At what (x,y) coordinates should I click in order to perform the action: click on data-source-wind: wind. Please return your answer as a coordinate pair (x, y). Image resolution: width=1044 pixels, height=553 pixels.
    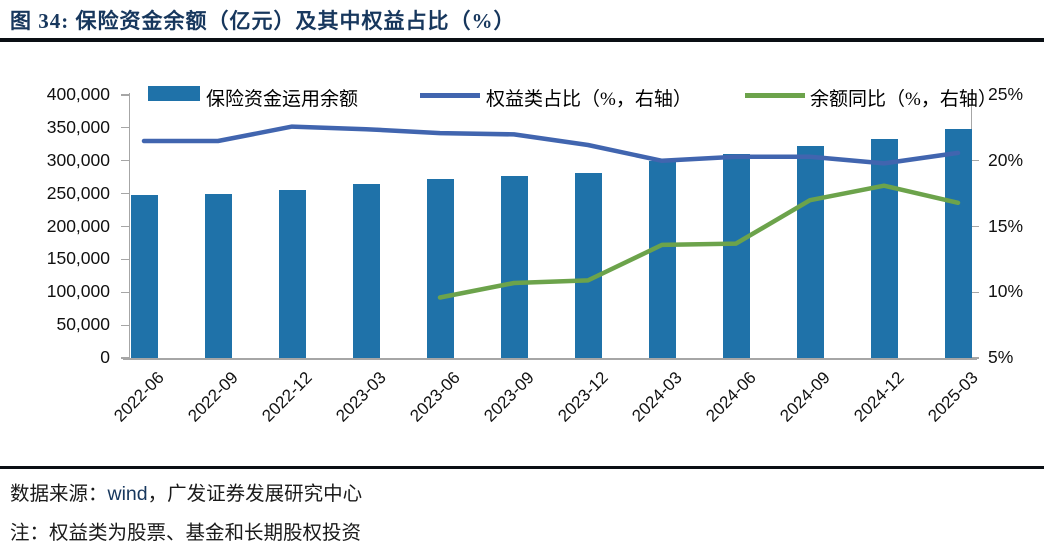
    Looking at the image, I should click on (127, 494).